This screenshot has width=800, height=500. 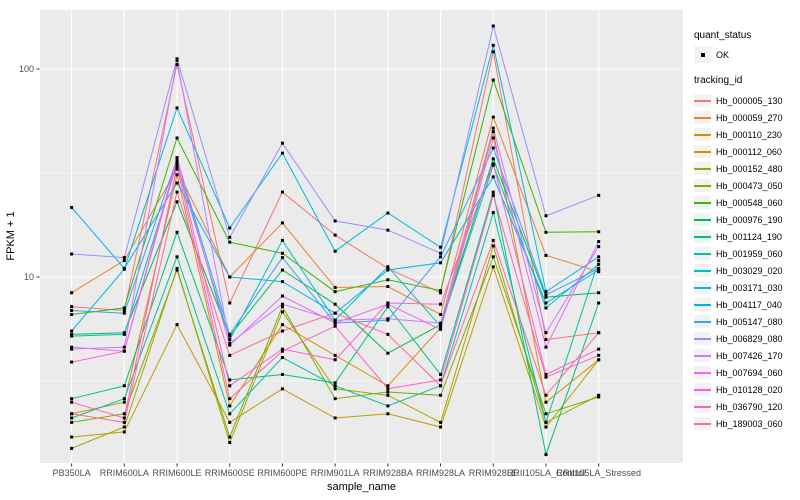 I want to click on legend-item-label: Hb_005147_080, so click(x=749, y=321).